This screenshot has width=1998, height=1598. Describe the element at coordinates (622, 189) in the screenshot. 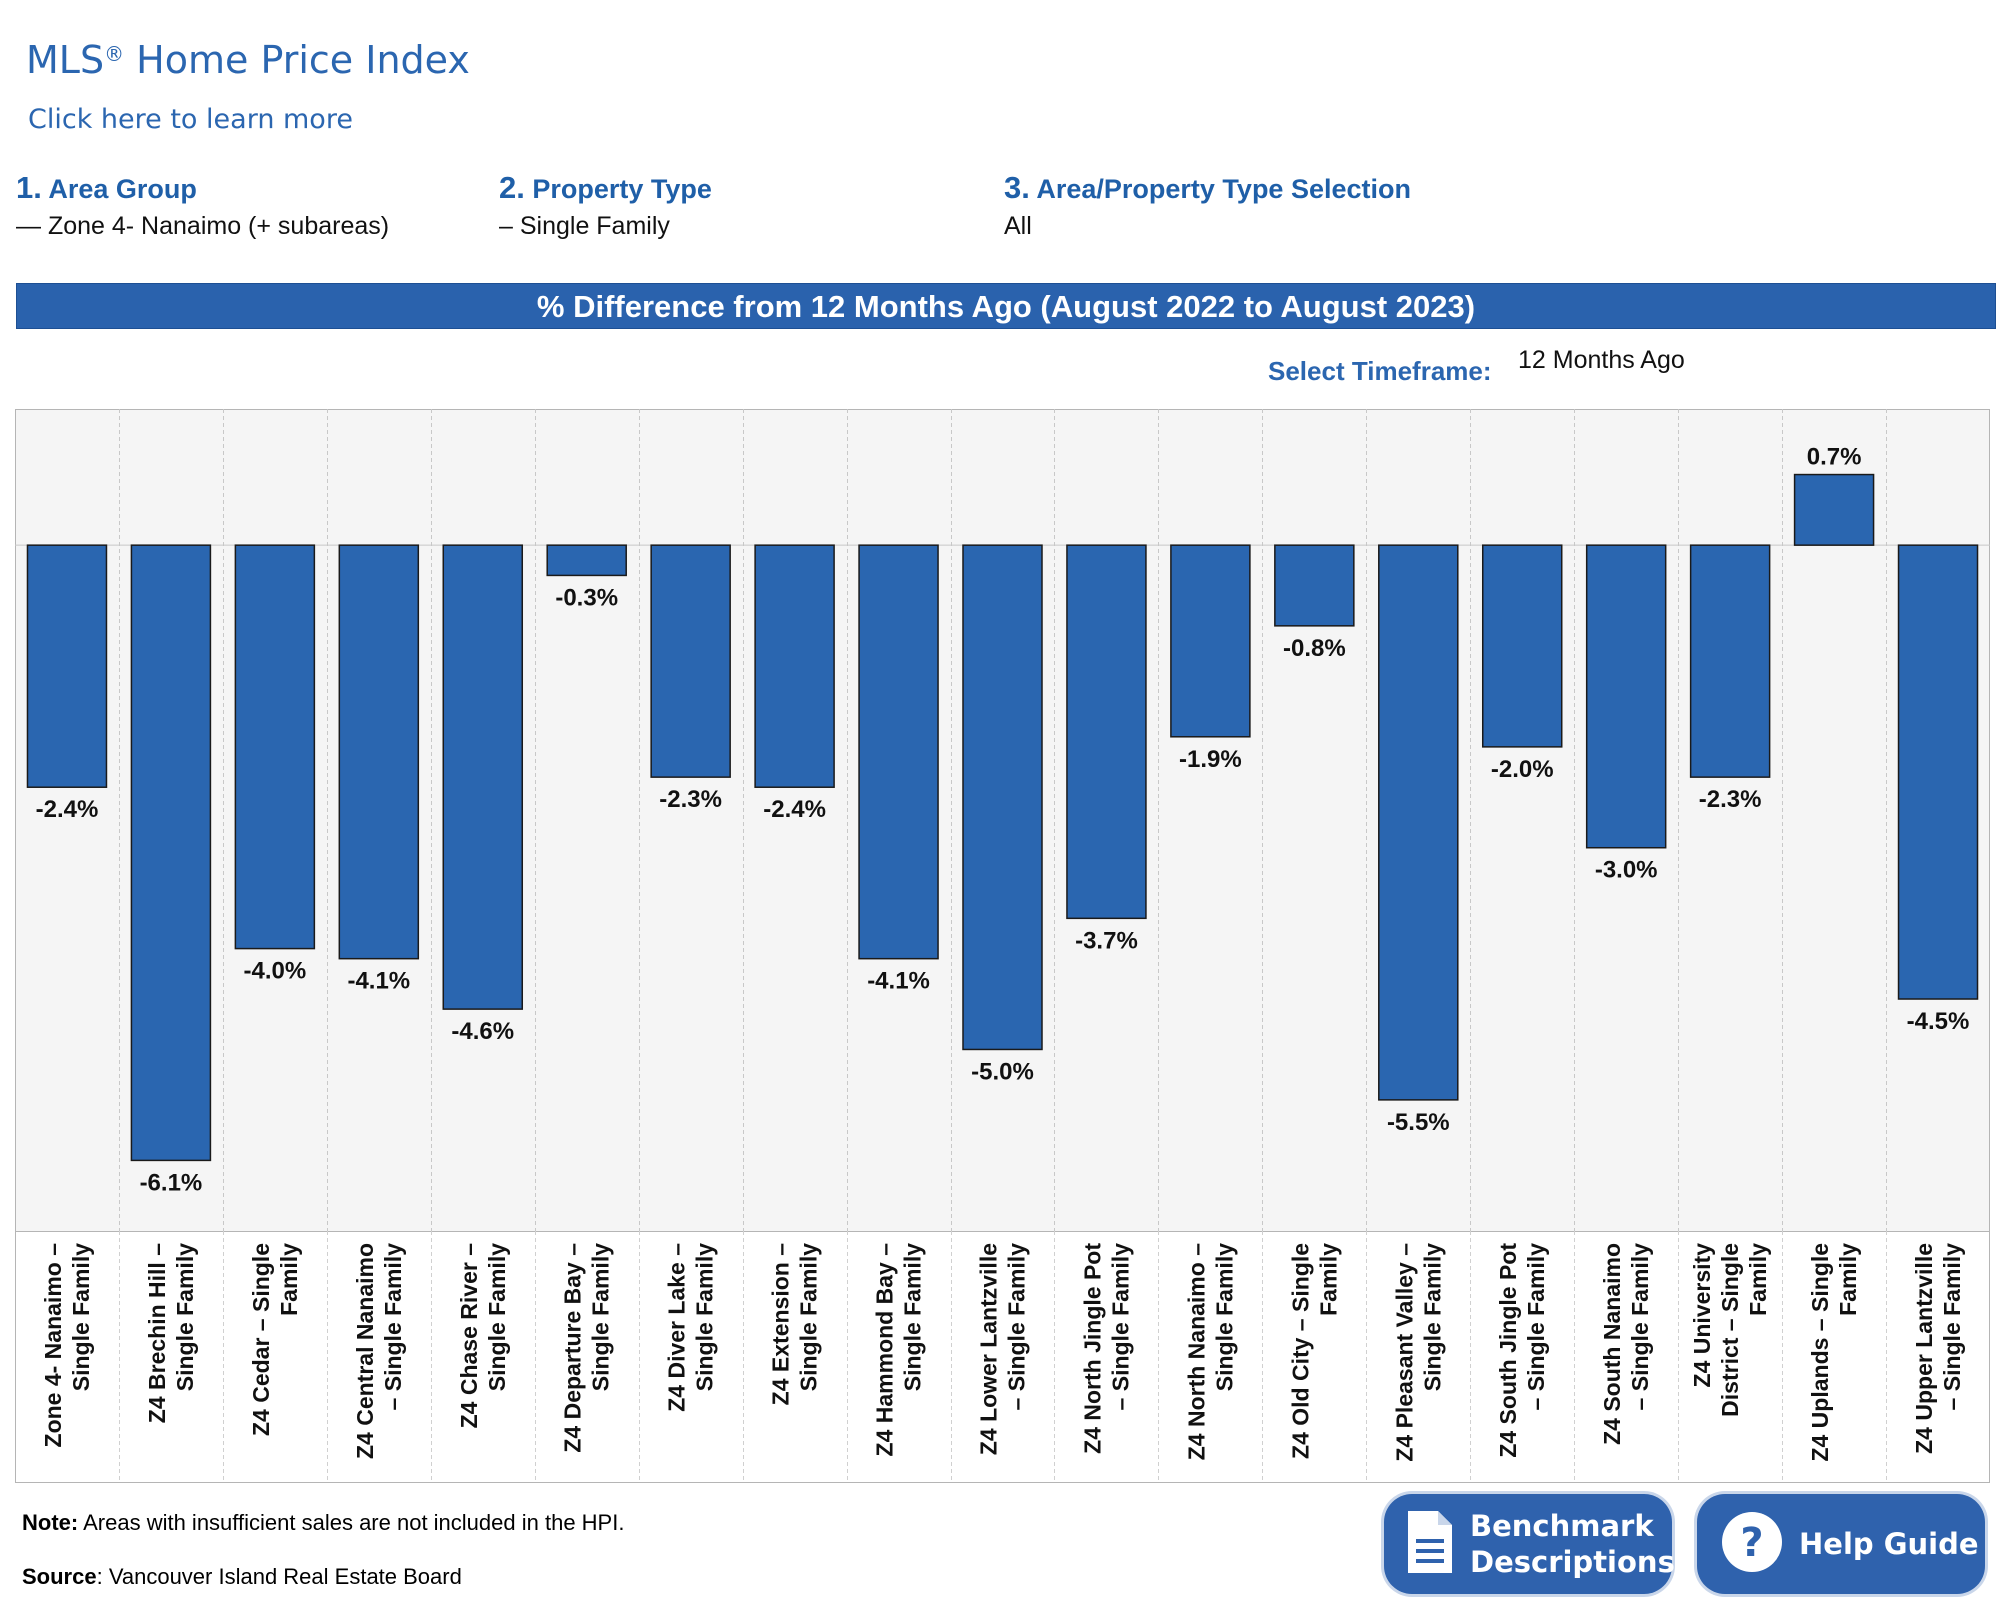

I see `property-type-label: Property Type` at that location.